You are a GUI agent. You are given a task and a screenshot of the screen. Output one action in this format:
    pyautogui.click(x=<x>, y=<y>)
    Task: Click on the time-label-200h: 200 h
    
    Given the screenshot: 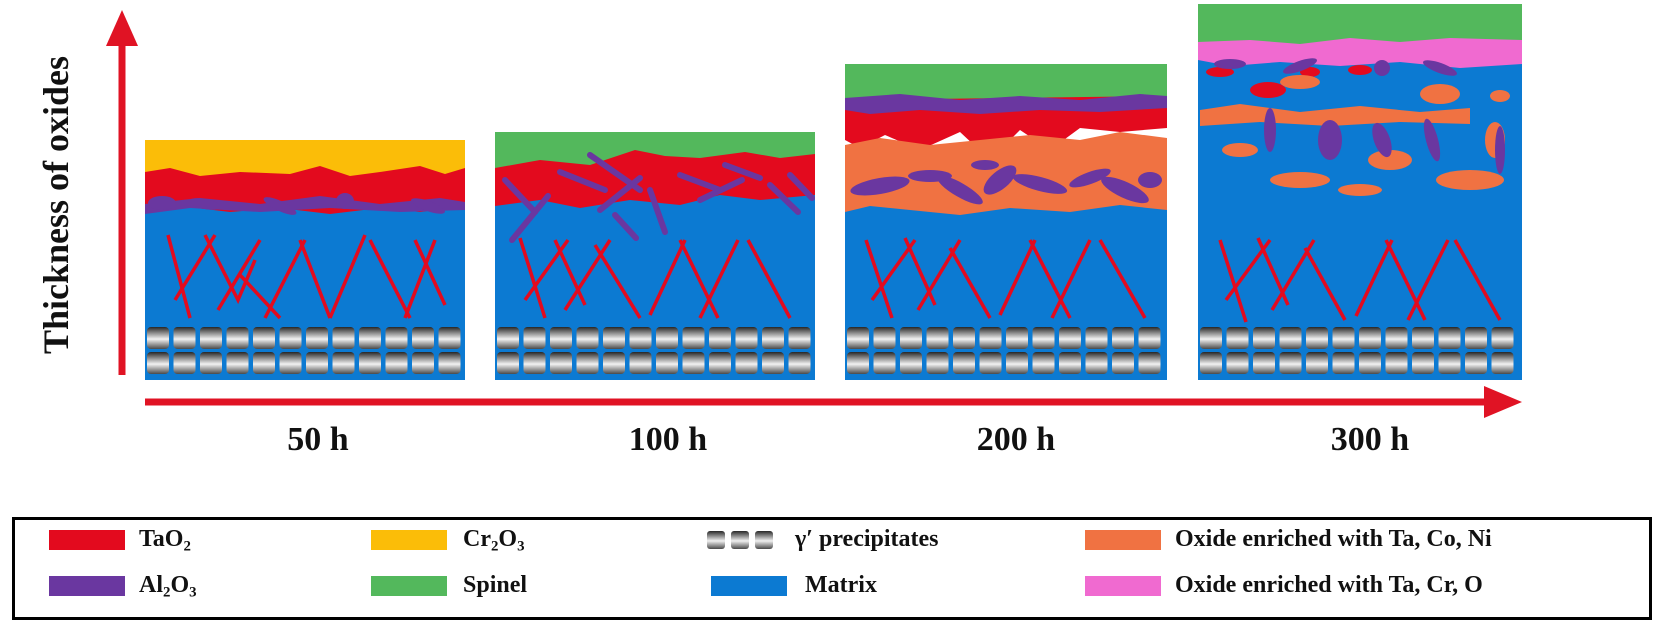 What is the action you would take?
    pyautogui.click(x=1016, y=439)
    